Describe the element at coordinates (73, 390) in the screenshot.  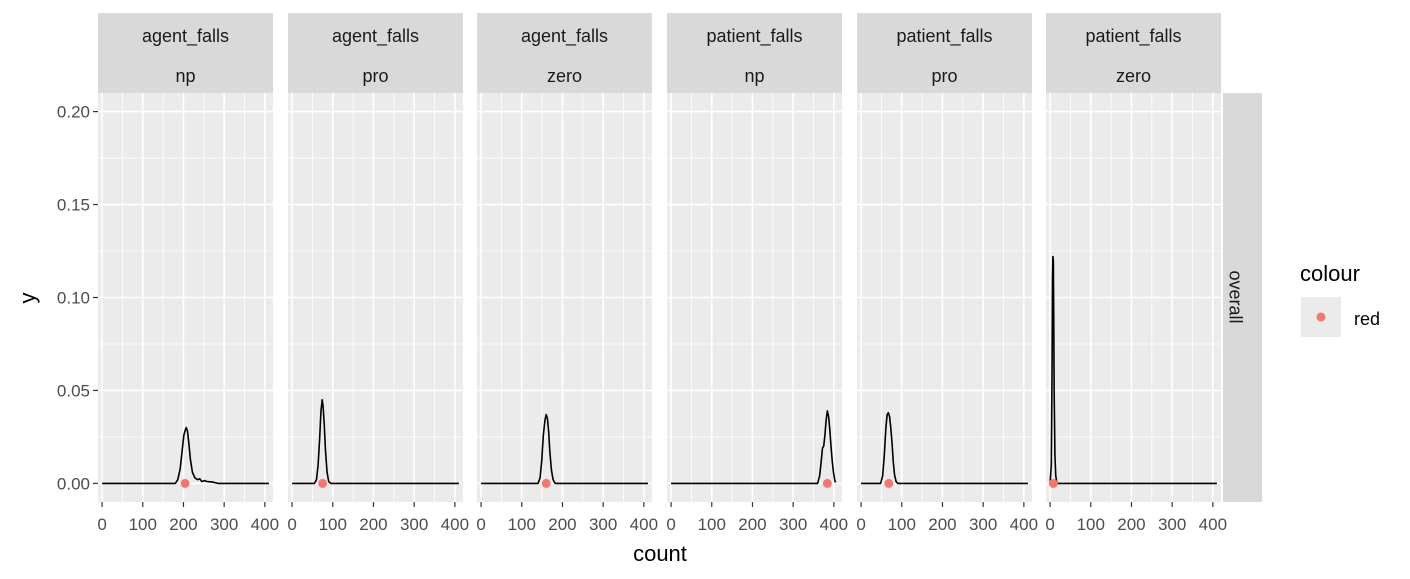
I see `y-tick-label: 0.05` at that location.